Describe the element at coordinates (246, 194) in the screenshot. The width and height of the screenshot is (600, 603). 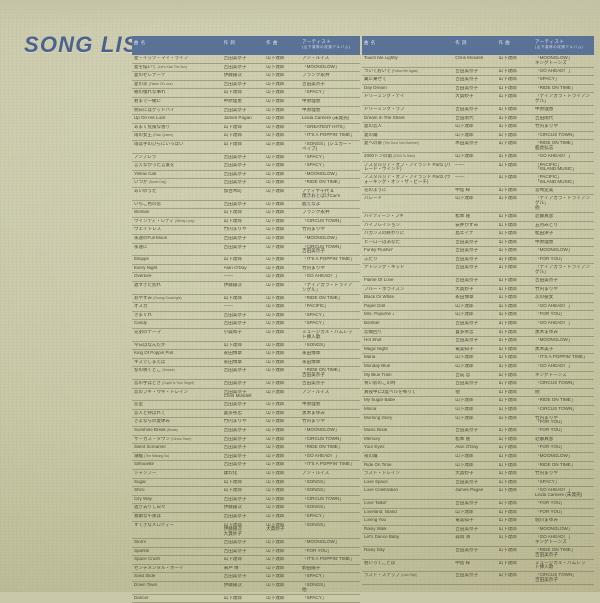
I see `table-row: あいのうた 加古木町 山下達郎 アディヤ千代 & 僕きおとばけCar's` at that location.